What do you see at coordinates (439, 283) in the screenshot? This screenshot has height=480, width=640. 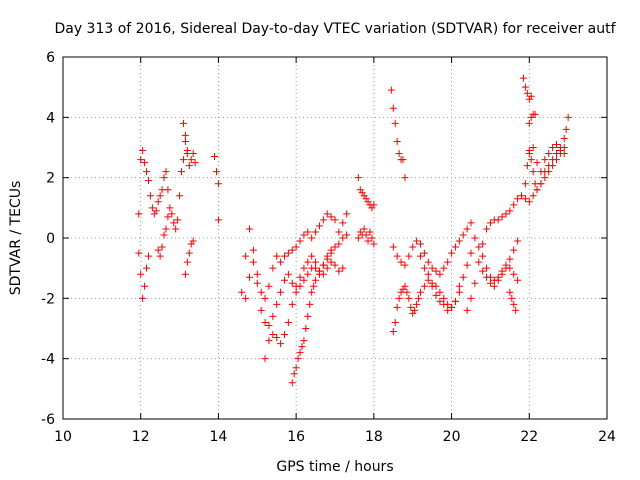 I see `series-track-p` at bounding box center [439, 283].